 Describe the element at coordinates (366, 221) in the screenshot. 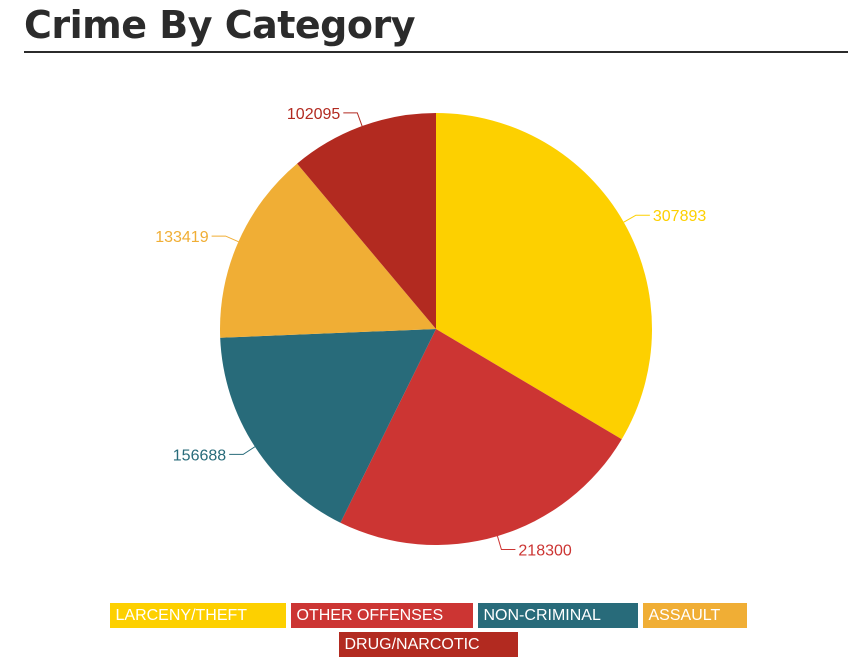

I see `pie-slice-drug-narcotic` at that location.